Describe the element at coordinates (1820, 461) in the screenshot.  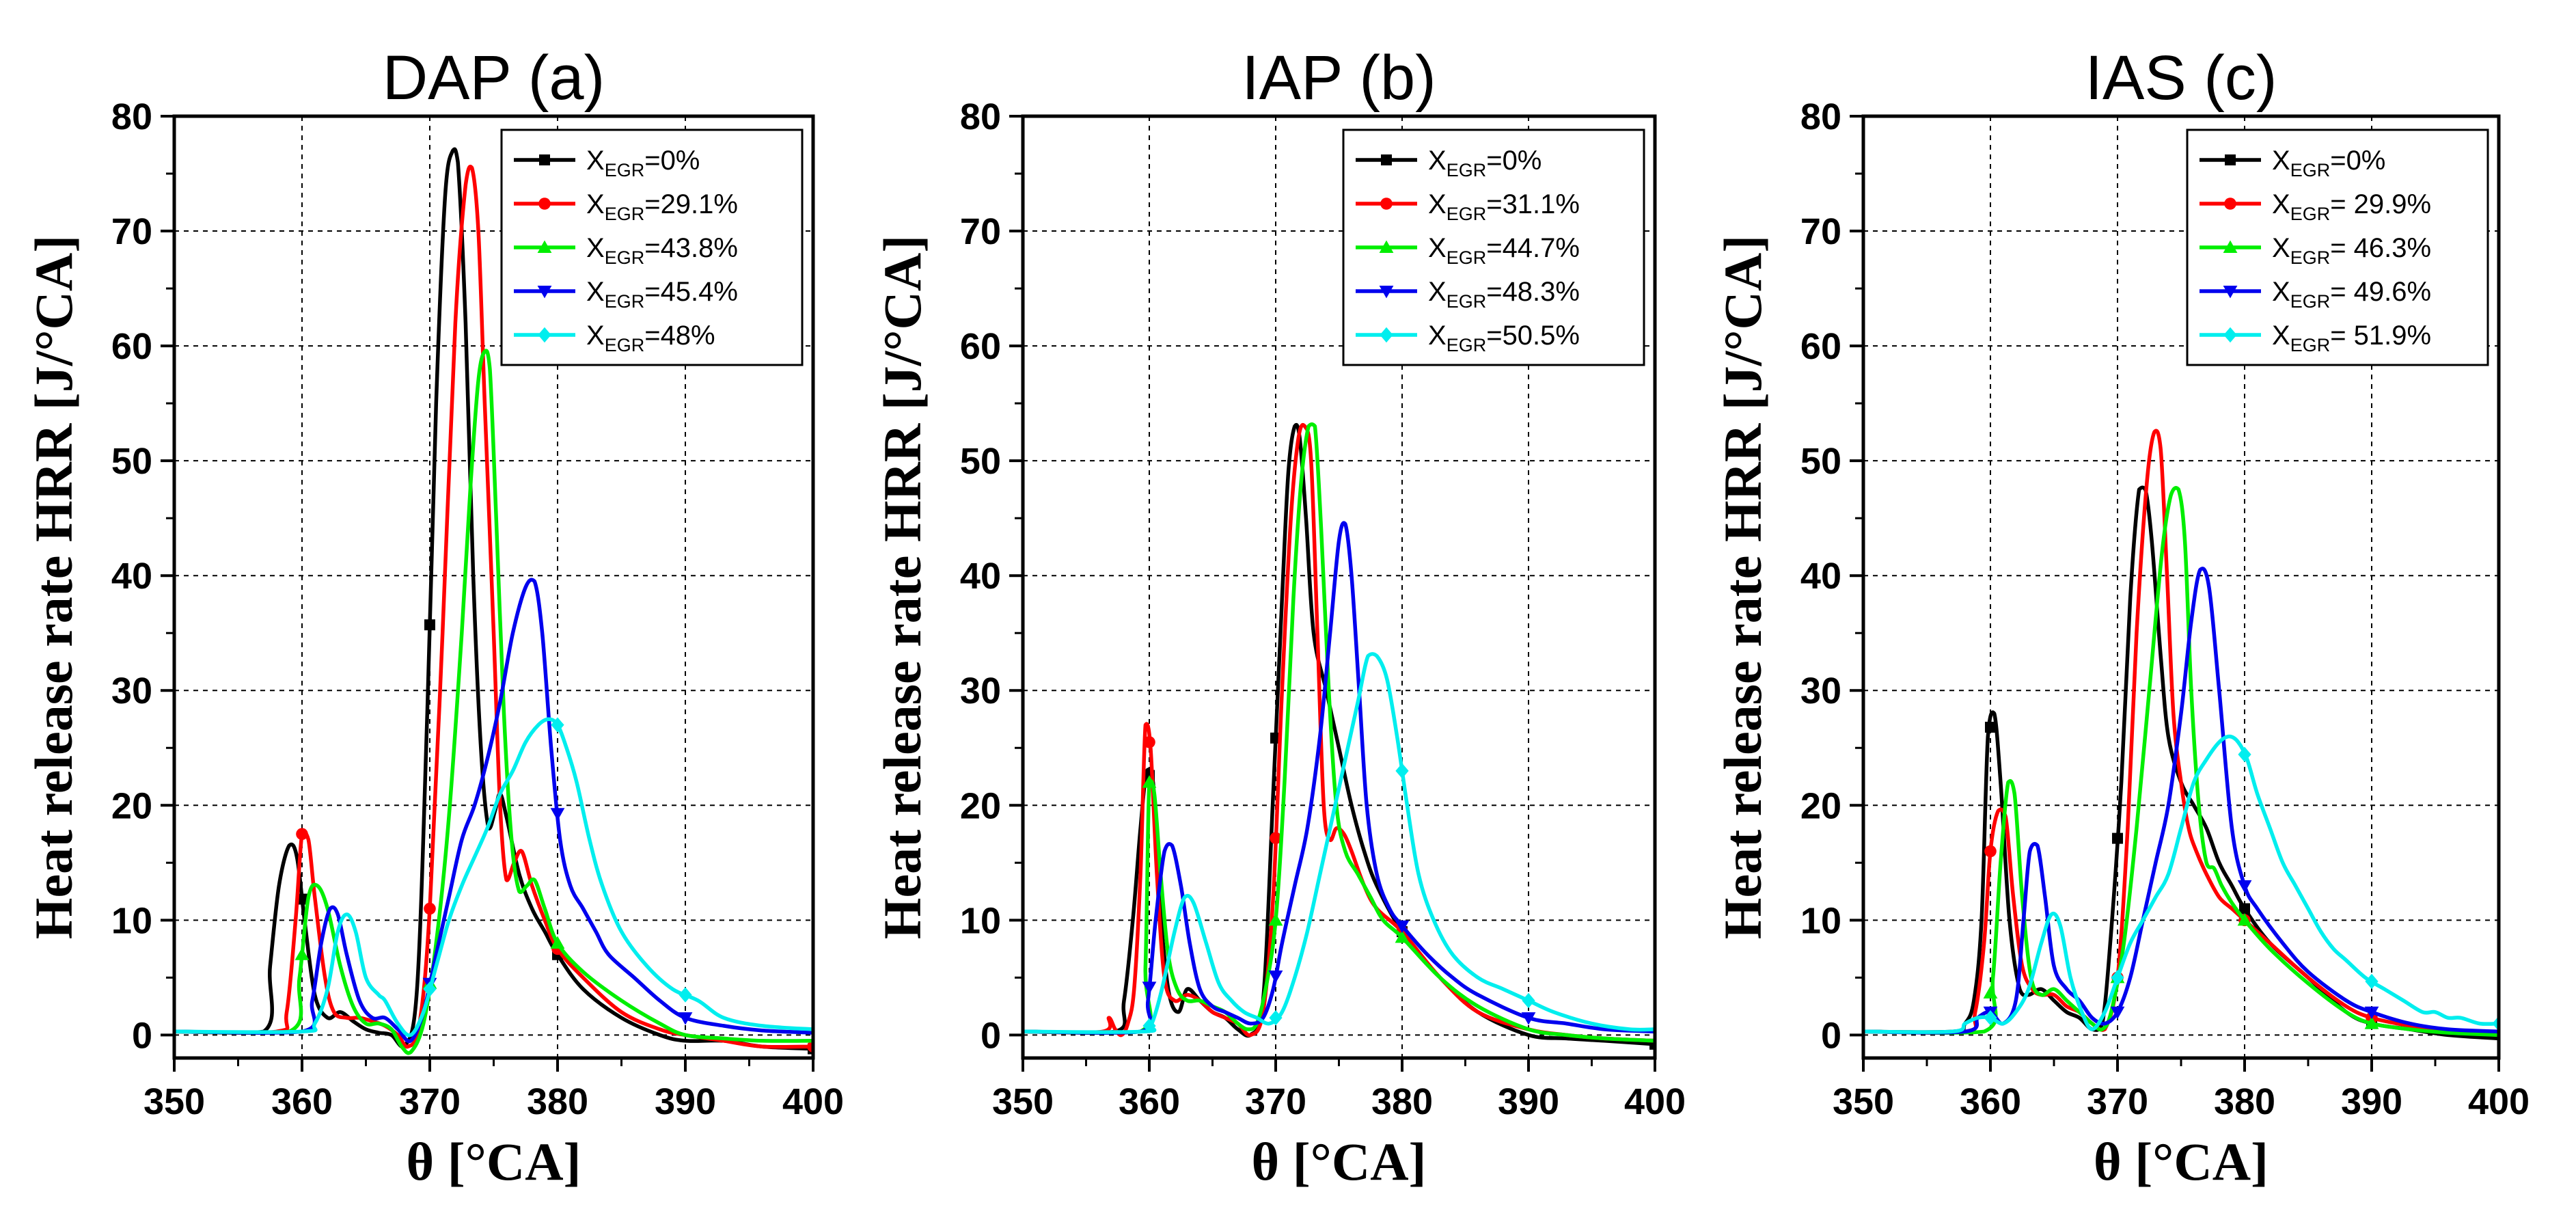
I see `y-tick-label: 50` at that location.